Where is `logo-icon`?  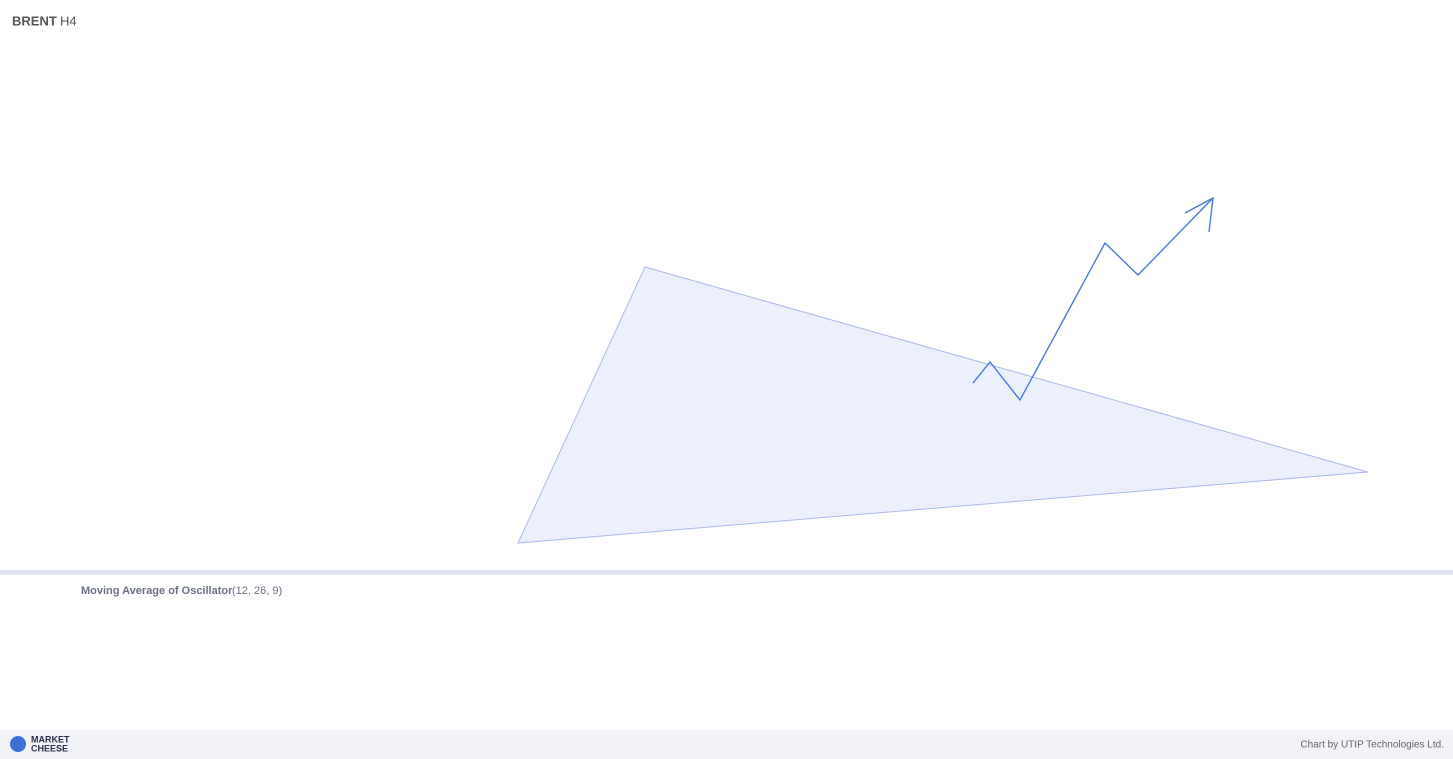
logo-icon is located at coordinates (18, 744).